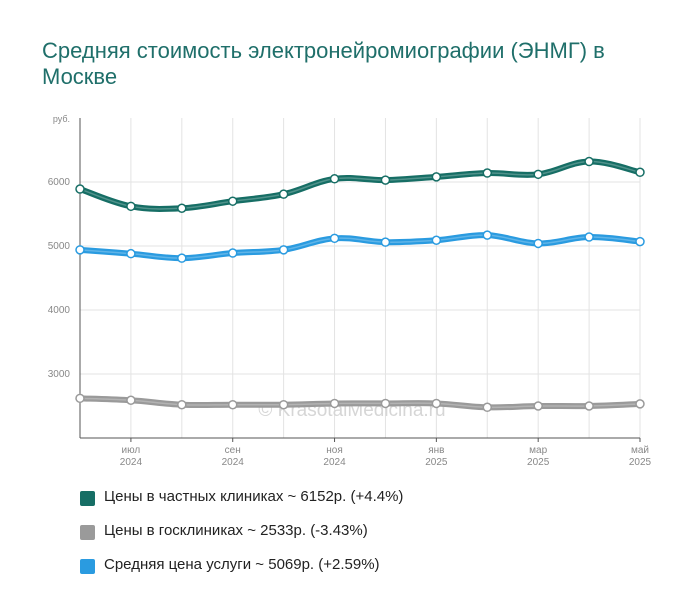  Describe the element at coordinates (233, 450) in the screenshot. I see `x-tick-month: сен` at that location.